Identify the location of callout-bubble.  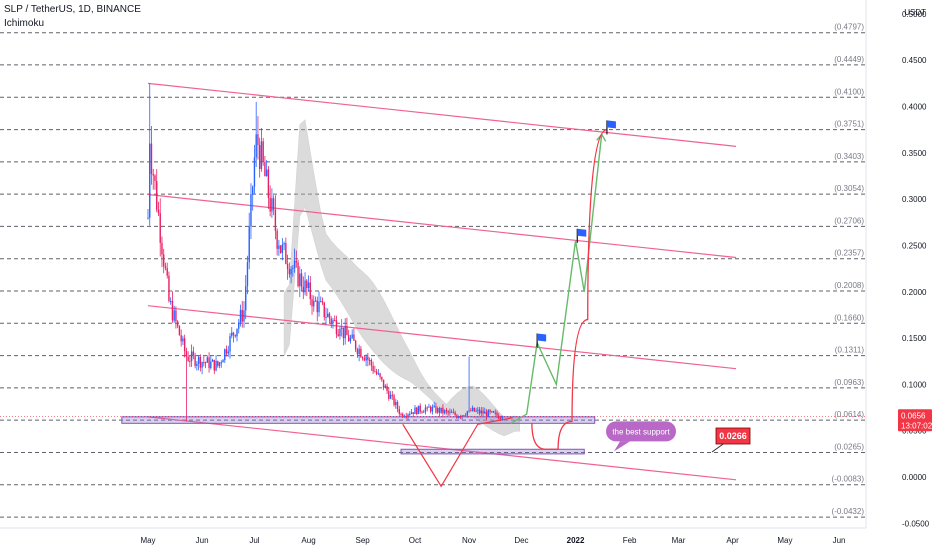
(641, 431).